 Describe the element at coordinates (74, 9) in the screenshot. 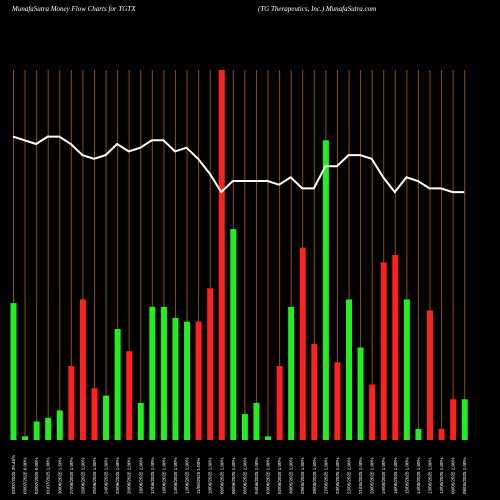

I see `chart-title: MunafaSutra Money Flow Charts for TGTX` at that location.